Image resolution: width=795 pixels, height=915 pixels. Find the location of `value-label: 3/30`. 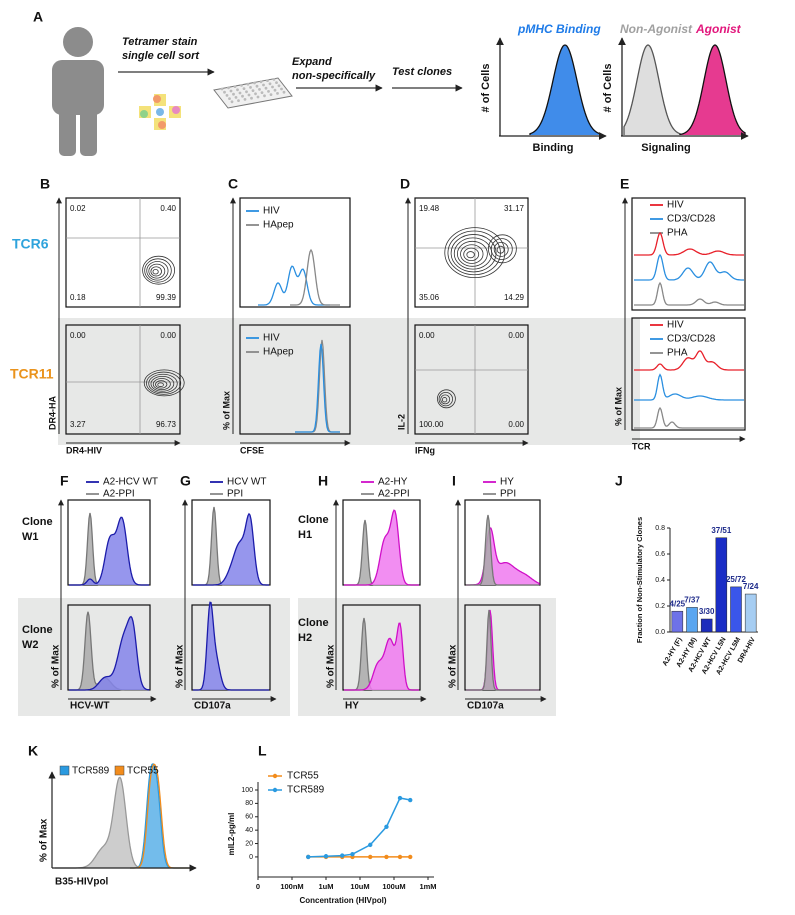

value-label: 3/30 is located at coordinates (707, 611).